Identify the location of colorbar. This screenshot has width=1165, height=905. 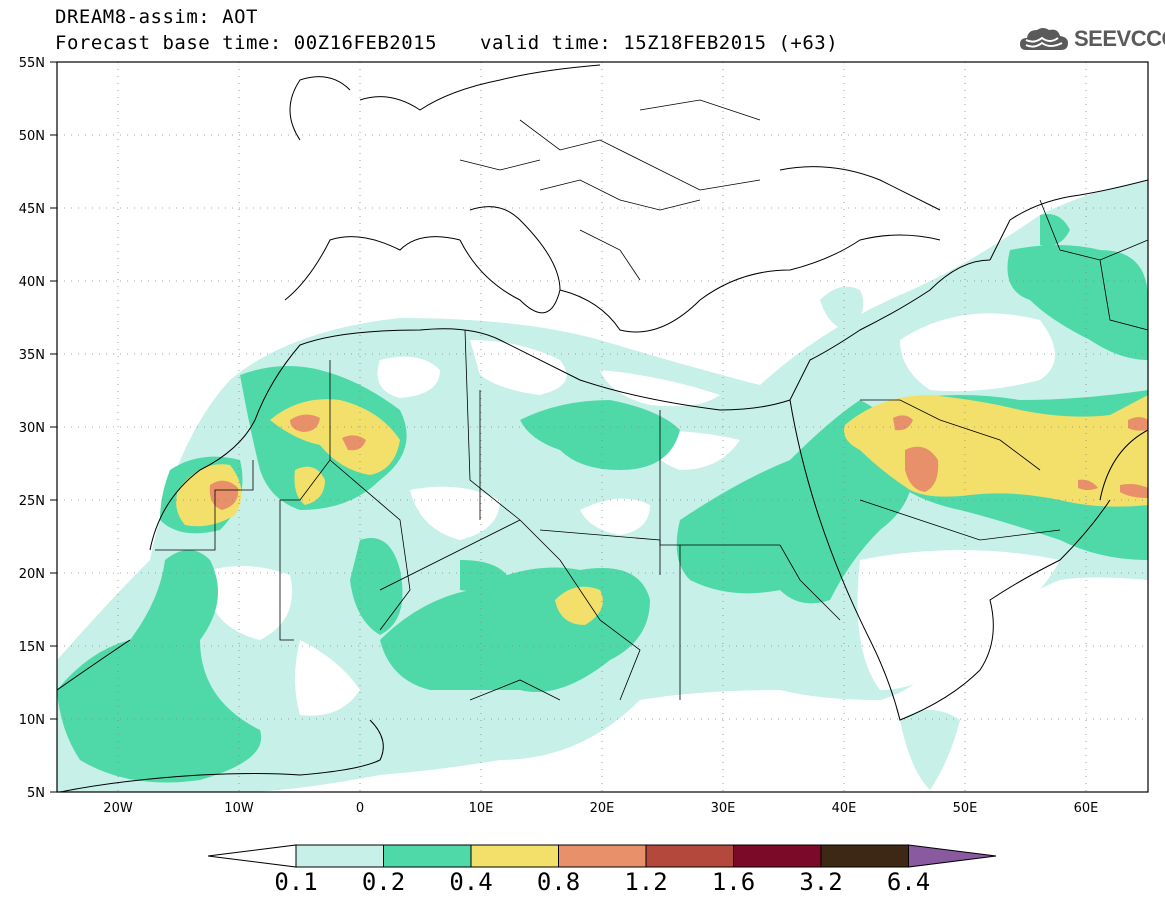
(602, 856).